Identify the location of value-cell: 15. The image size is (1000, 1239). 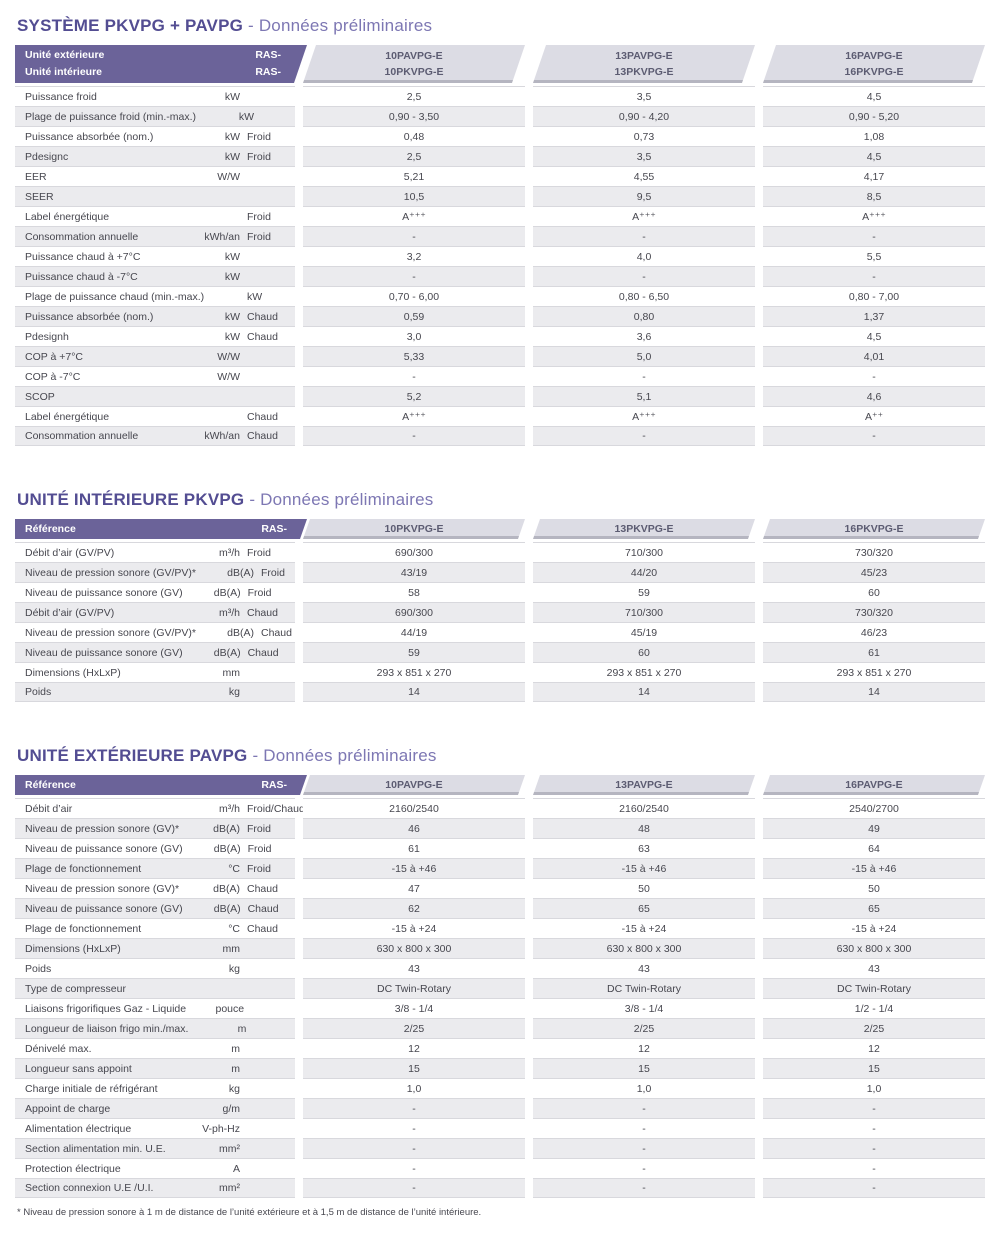
(644, 1068).